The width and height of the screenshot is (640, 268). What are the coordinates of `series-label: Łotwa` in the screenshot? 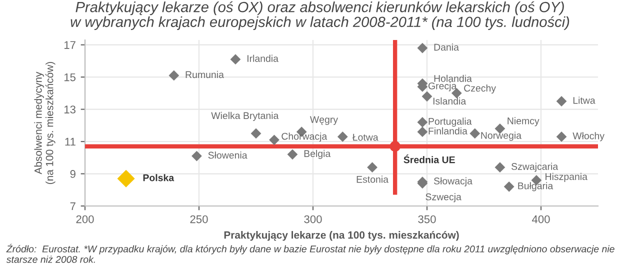 It's located at (365, 137).